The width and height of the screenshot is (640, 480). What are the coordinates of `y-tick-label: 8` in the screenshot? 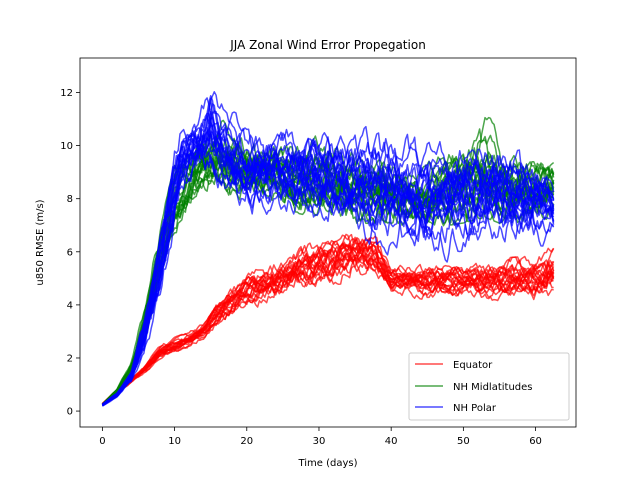 It's located at (70, 199).